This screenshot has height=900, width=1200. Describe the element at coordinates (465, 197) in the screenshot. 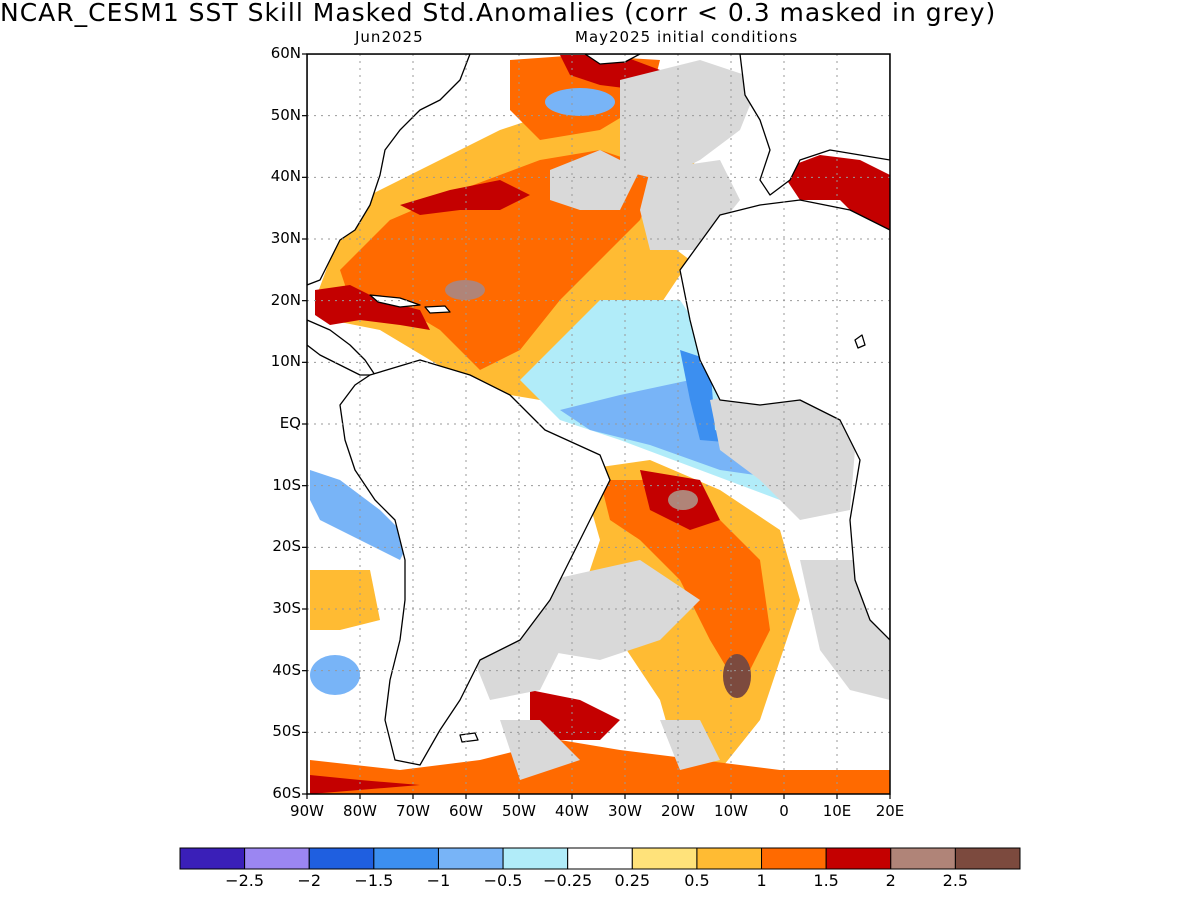

I see `anomaly-region-gulfstream` at that location.